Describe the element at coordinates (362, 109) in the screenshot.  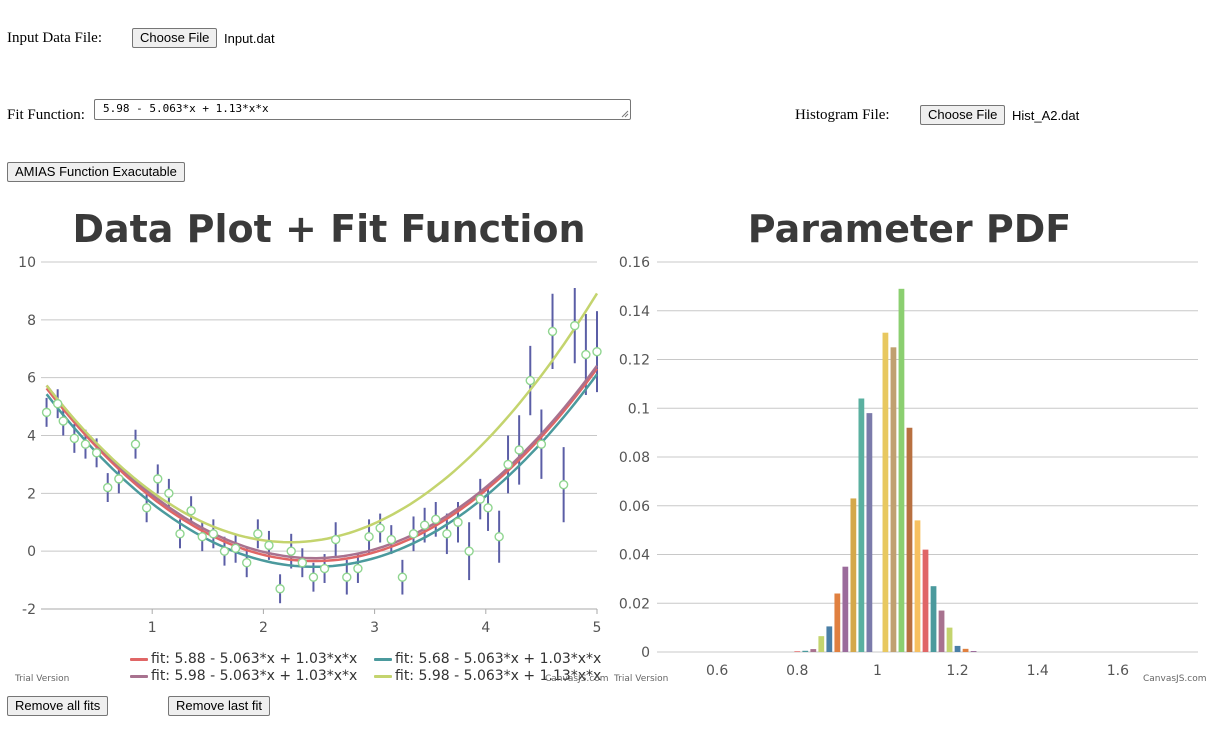
I see `fit-function-input: 5.98 - 5.063*x + 1.13*x*x` at that location.